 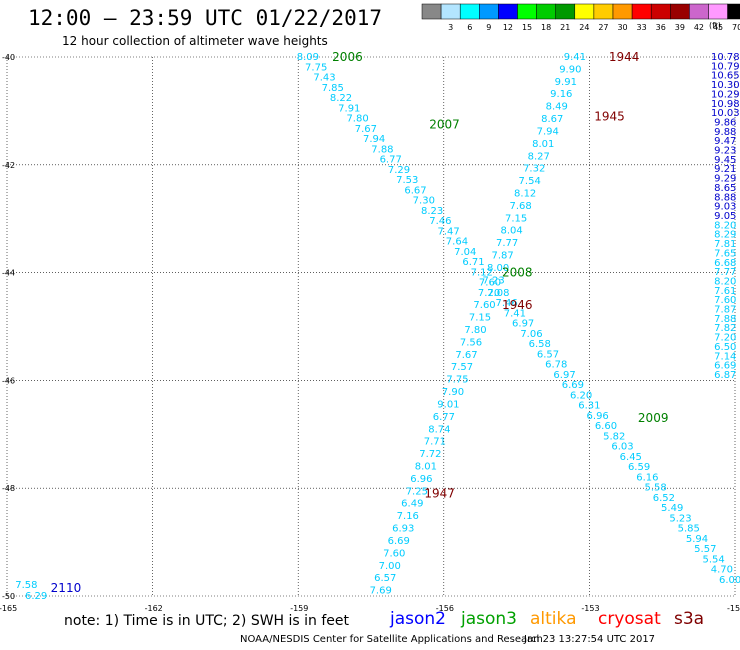 I want to click on swh-value: 6.58, so click(x=540, y=344).